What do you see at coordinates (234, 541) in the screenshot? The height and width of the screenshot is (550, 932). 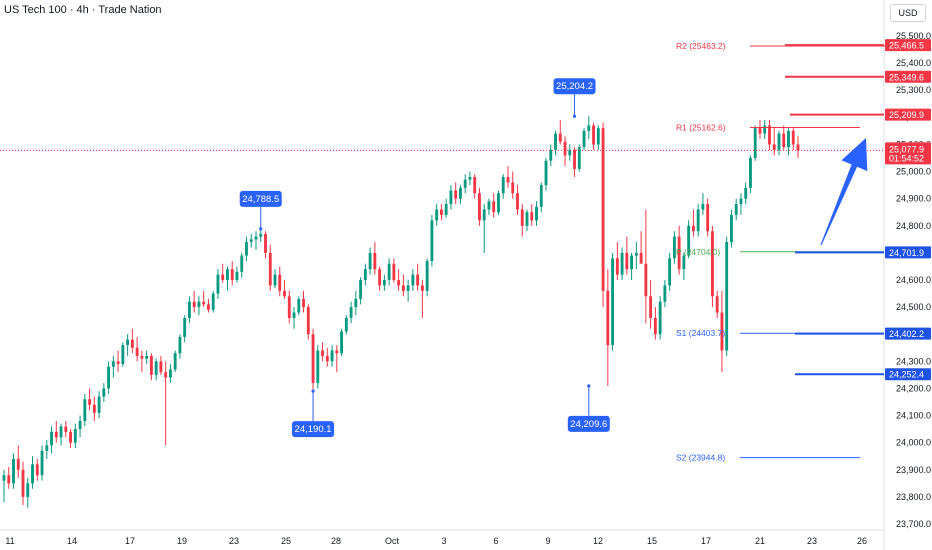 I see `x-tick-label: 23` at bounding box center [234, 541].